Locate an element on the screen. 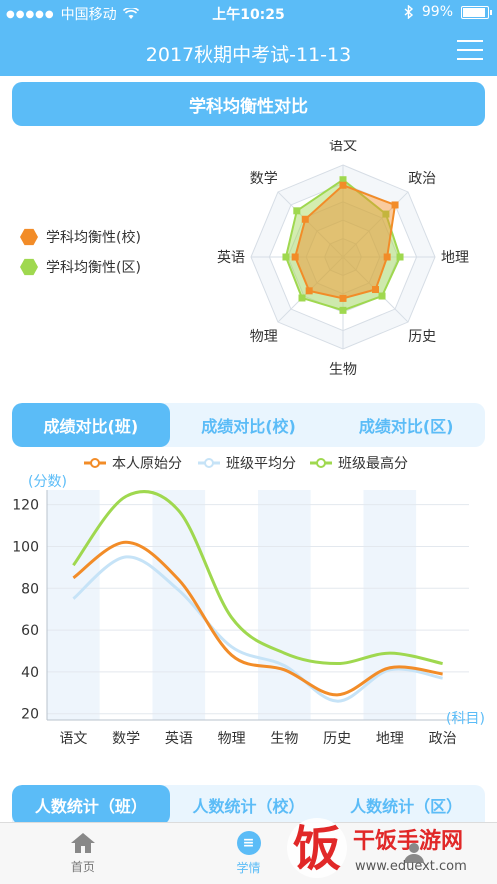 This screenshot has width=497, height=884. watermark-logo: 饭 干饭手游网 www.eduext.com is located at coordinates (377, 848).